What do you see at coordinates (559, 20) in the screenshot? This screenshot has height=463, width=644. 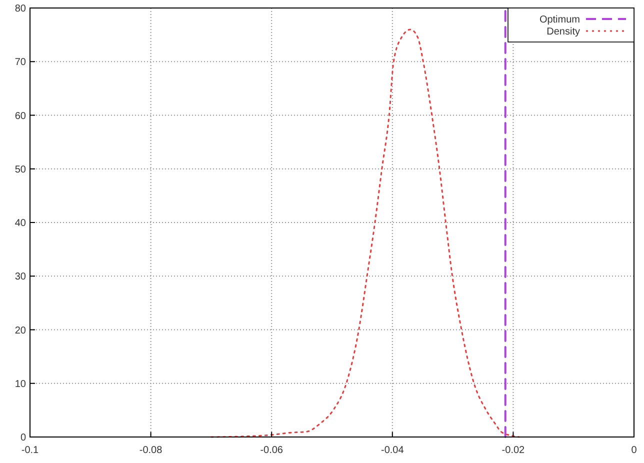 I see `legend-label: Optimum` at bounding box center [559, 20].